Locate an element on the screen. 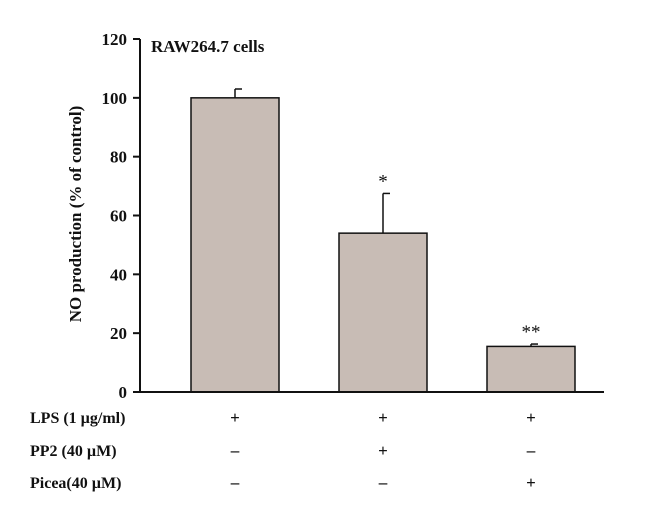  y-axis-label: NO production (% of control) is located at coordinates (75, 214).